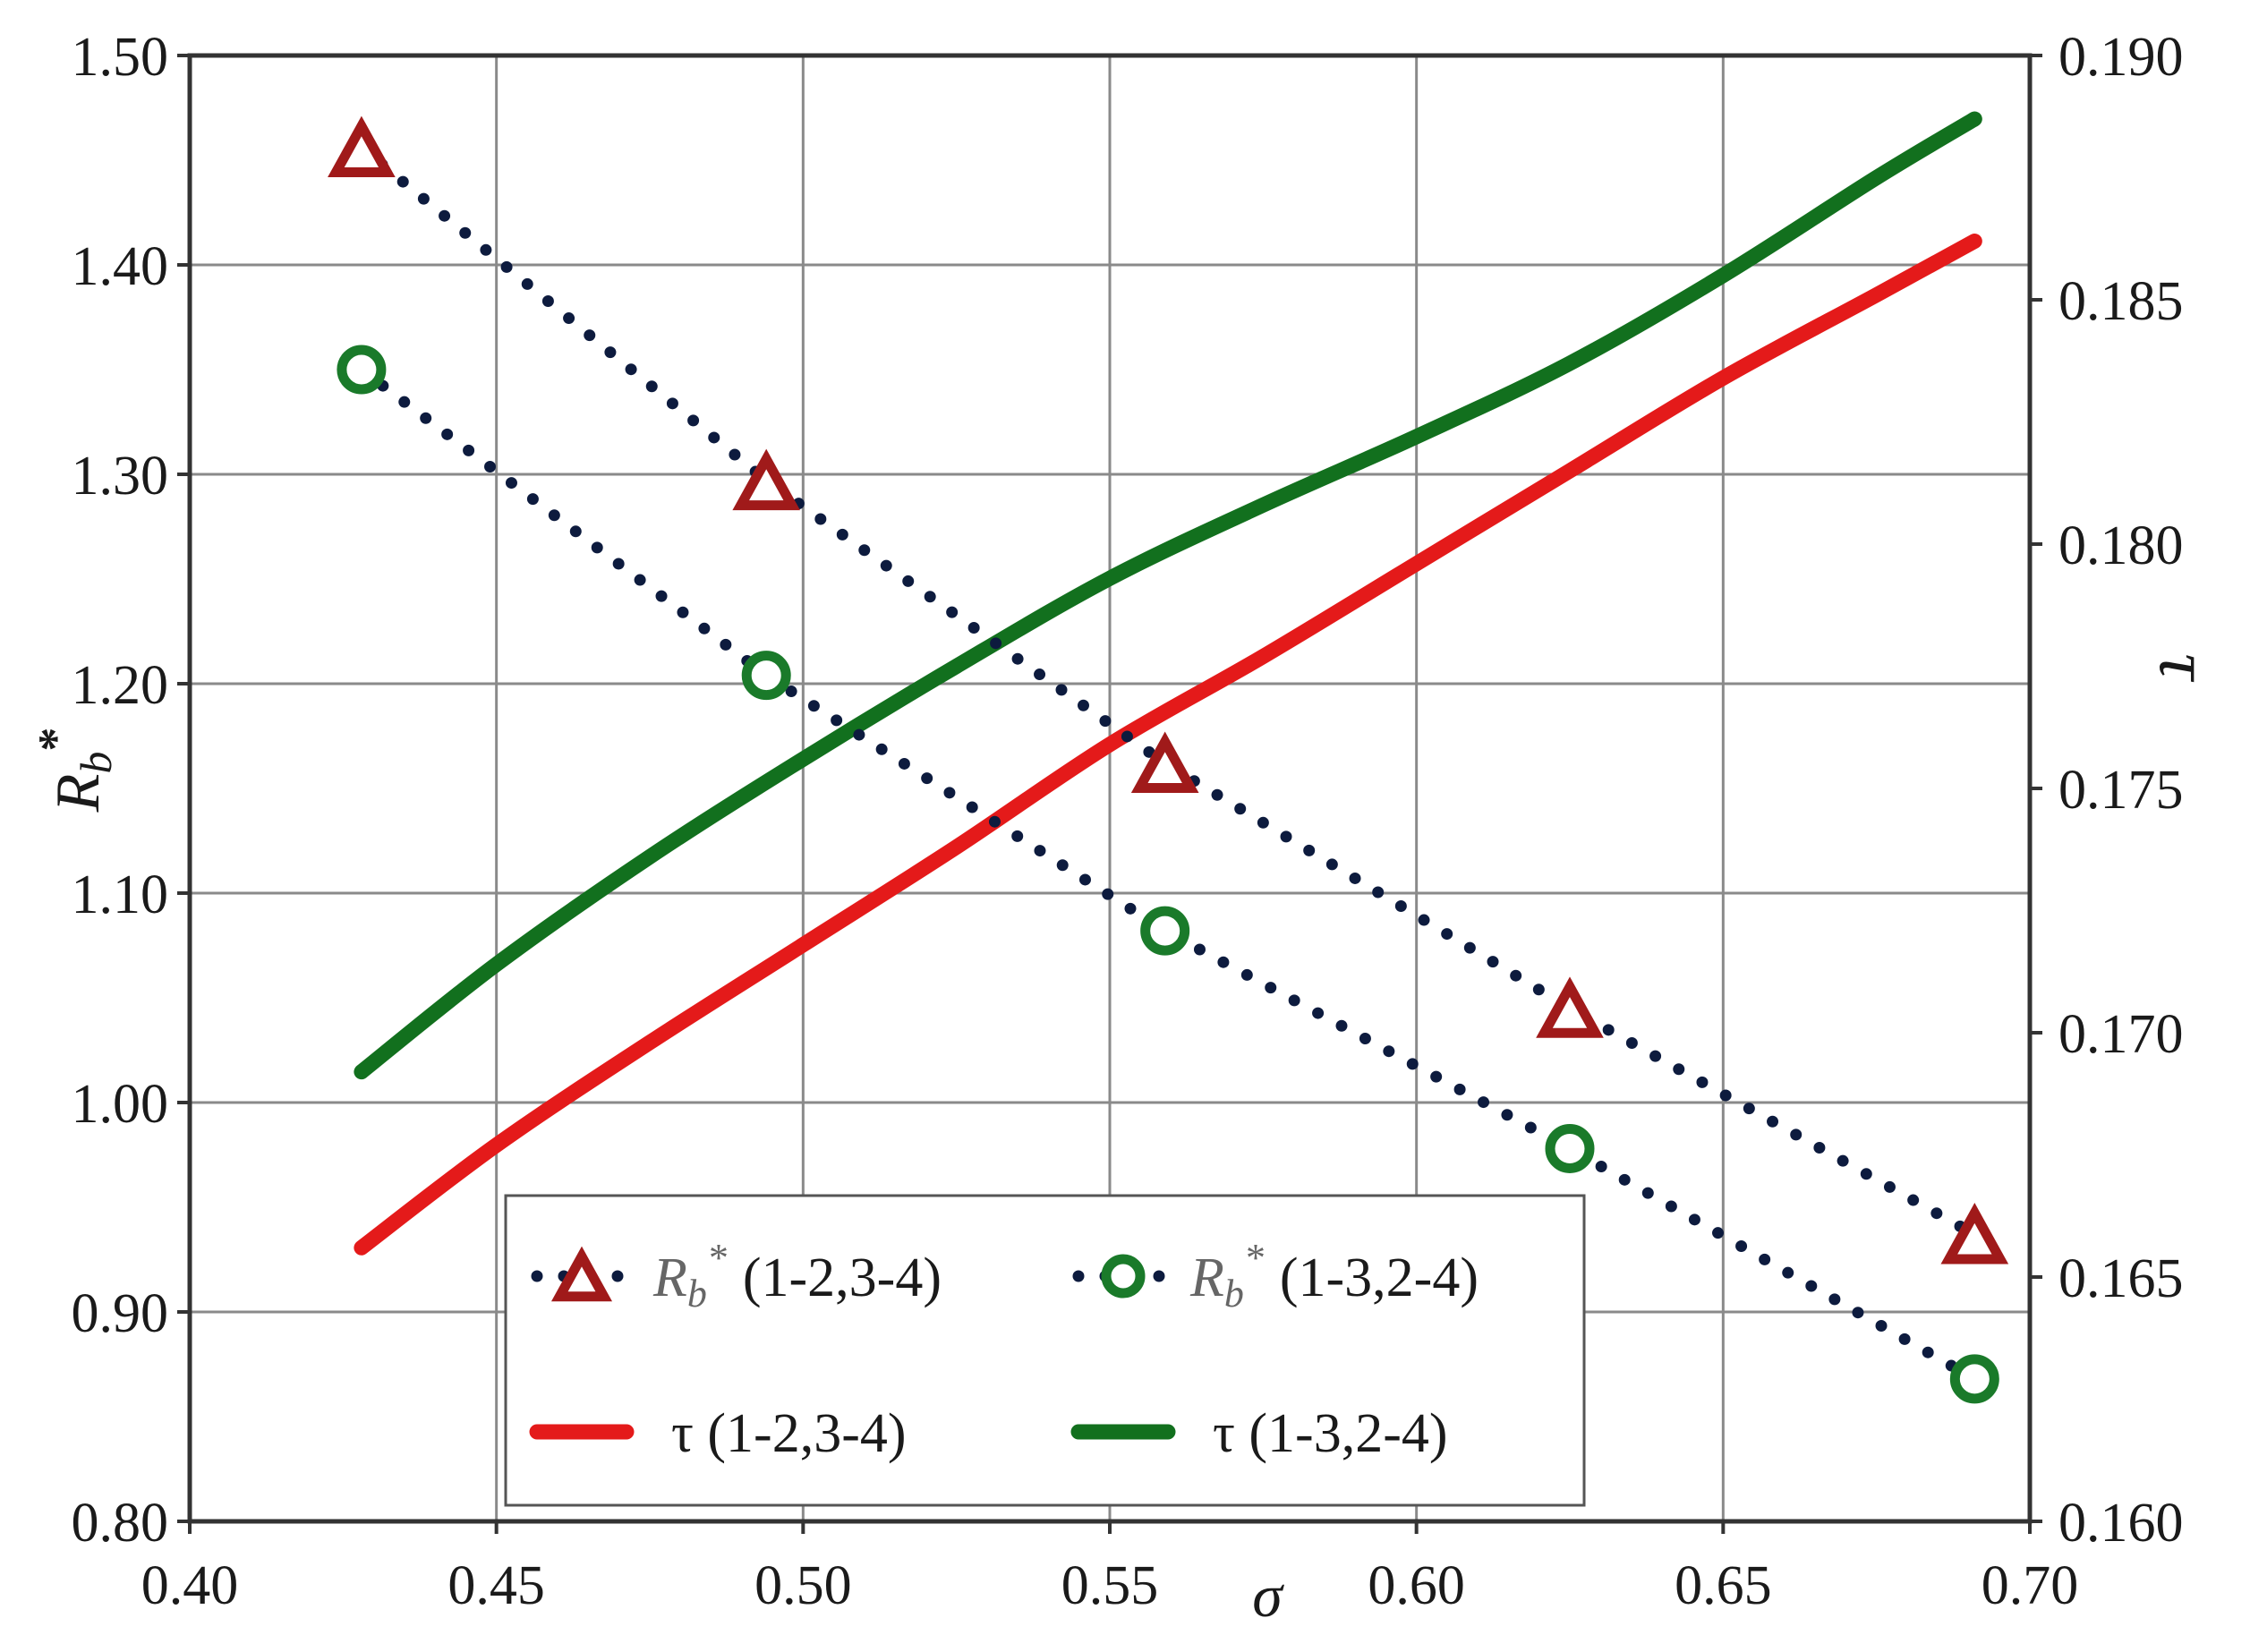 Image resolution: width=2250 pixels, height=1652 pixels. Describe the element at coordinates (2185, 667) in the screenshot. I see `y-right-axis-title: τ` at that location.